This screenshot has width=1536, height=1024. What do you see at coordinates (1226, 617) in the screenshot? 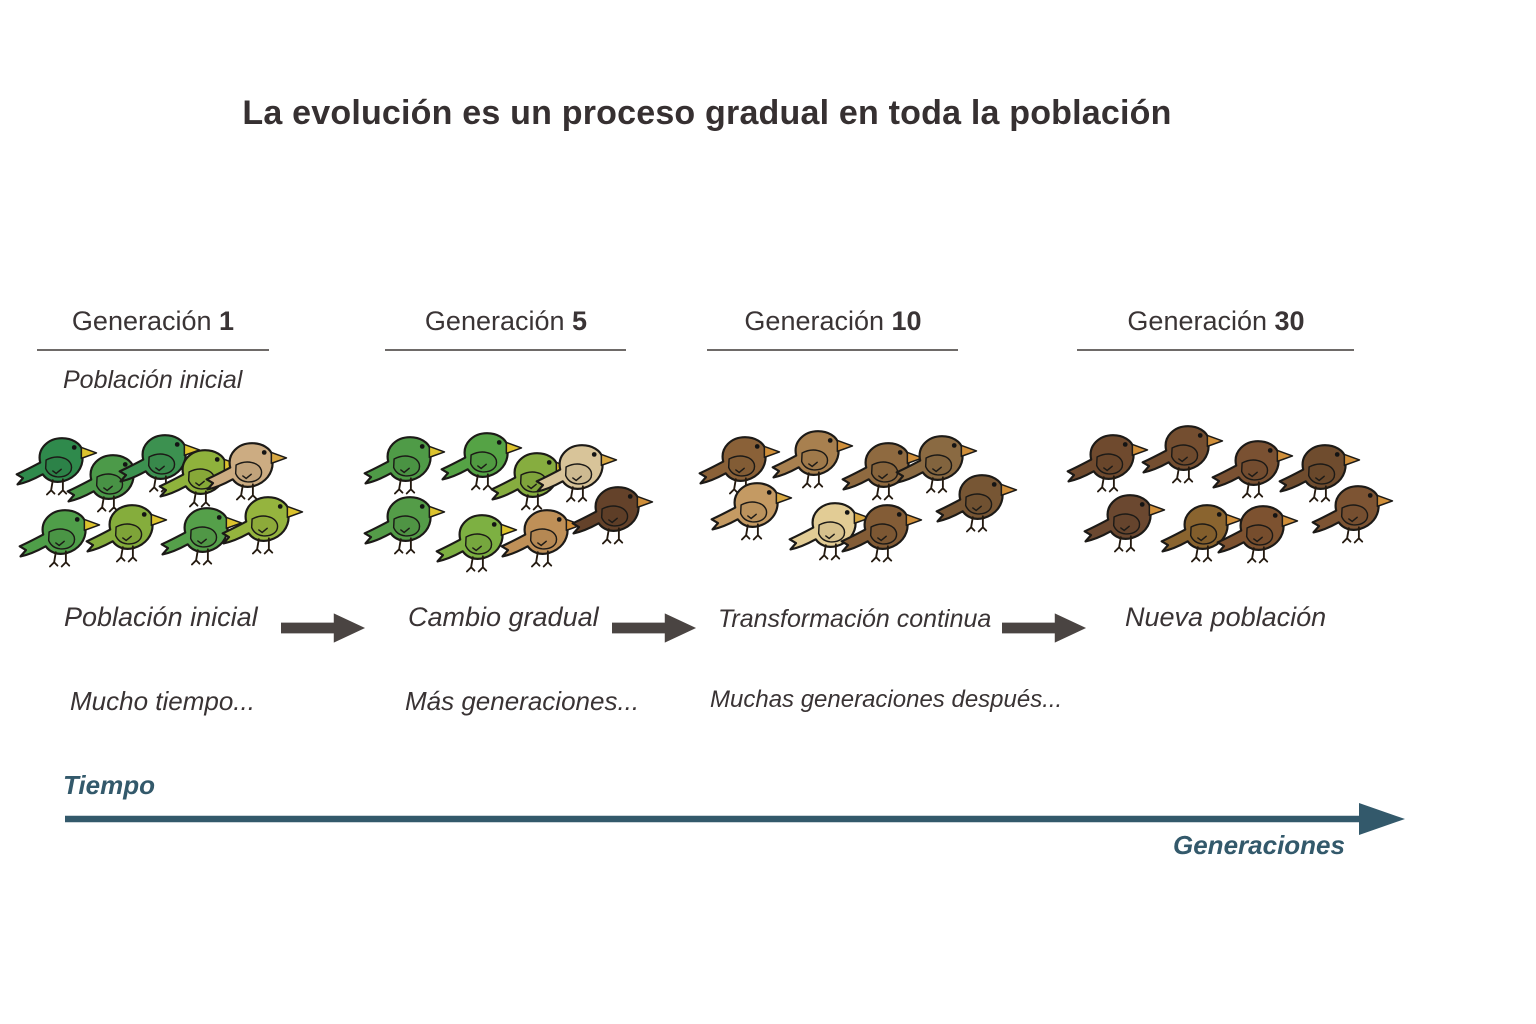
I see `stage-label-nueva-poblacion: Nueva población` at bounding box center [1226, 617].